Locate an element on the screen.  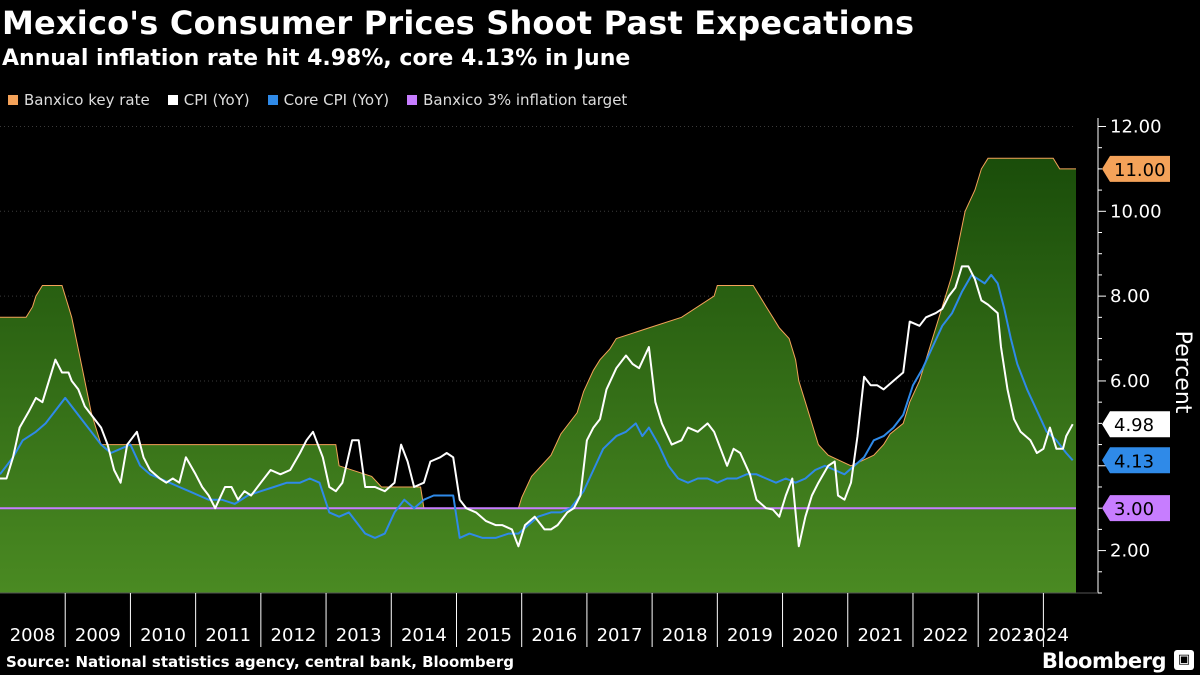
x-tick-label-2009: 2009 is located at coordinates (98, 635).